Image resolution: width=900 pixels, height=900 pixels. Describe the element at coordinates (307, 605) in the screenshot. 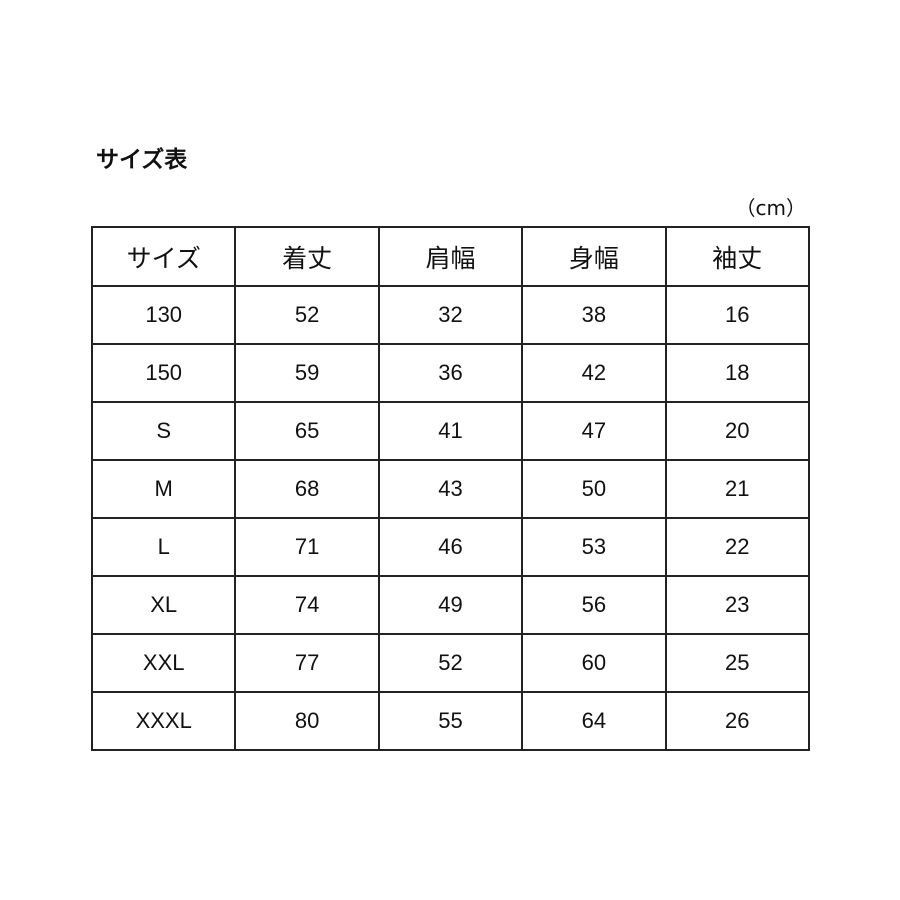

I see `cell-length: 74` at that location.